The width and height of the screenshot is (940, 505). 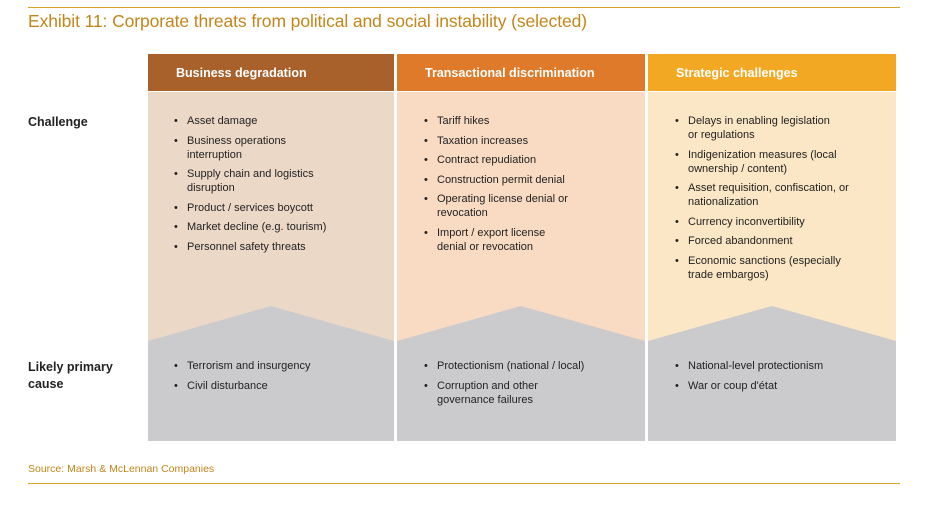 What do you see at coordinates (273, 386) in the screenshot?
I see `list-item: Civil disturbance` at bounding box center [273, 386].